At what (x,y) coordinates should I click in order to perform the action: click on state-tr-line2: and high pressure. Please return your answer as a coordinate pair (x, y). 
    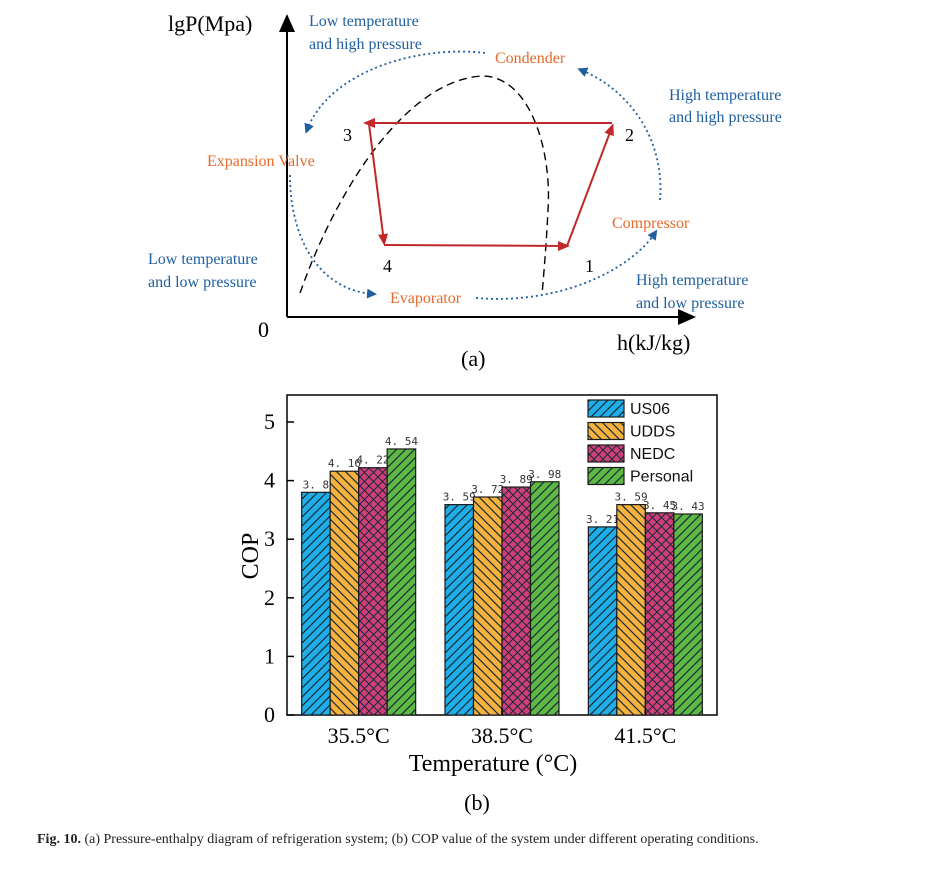
    Looking at the image, I should click on (725, 117).